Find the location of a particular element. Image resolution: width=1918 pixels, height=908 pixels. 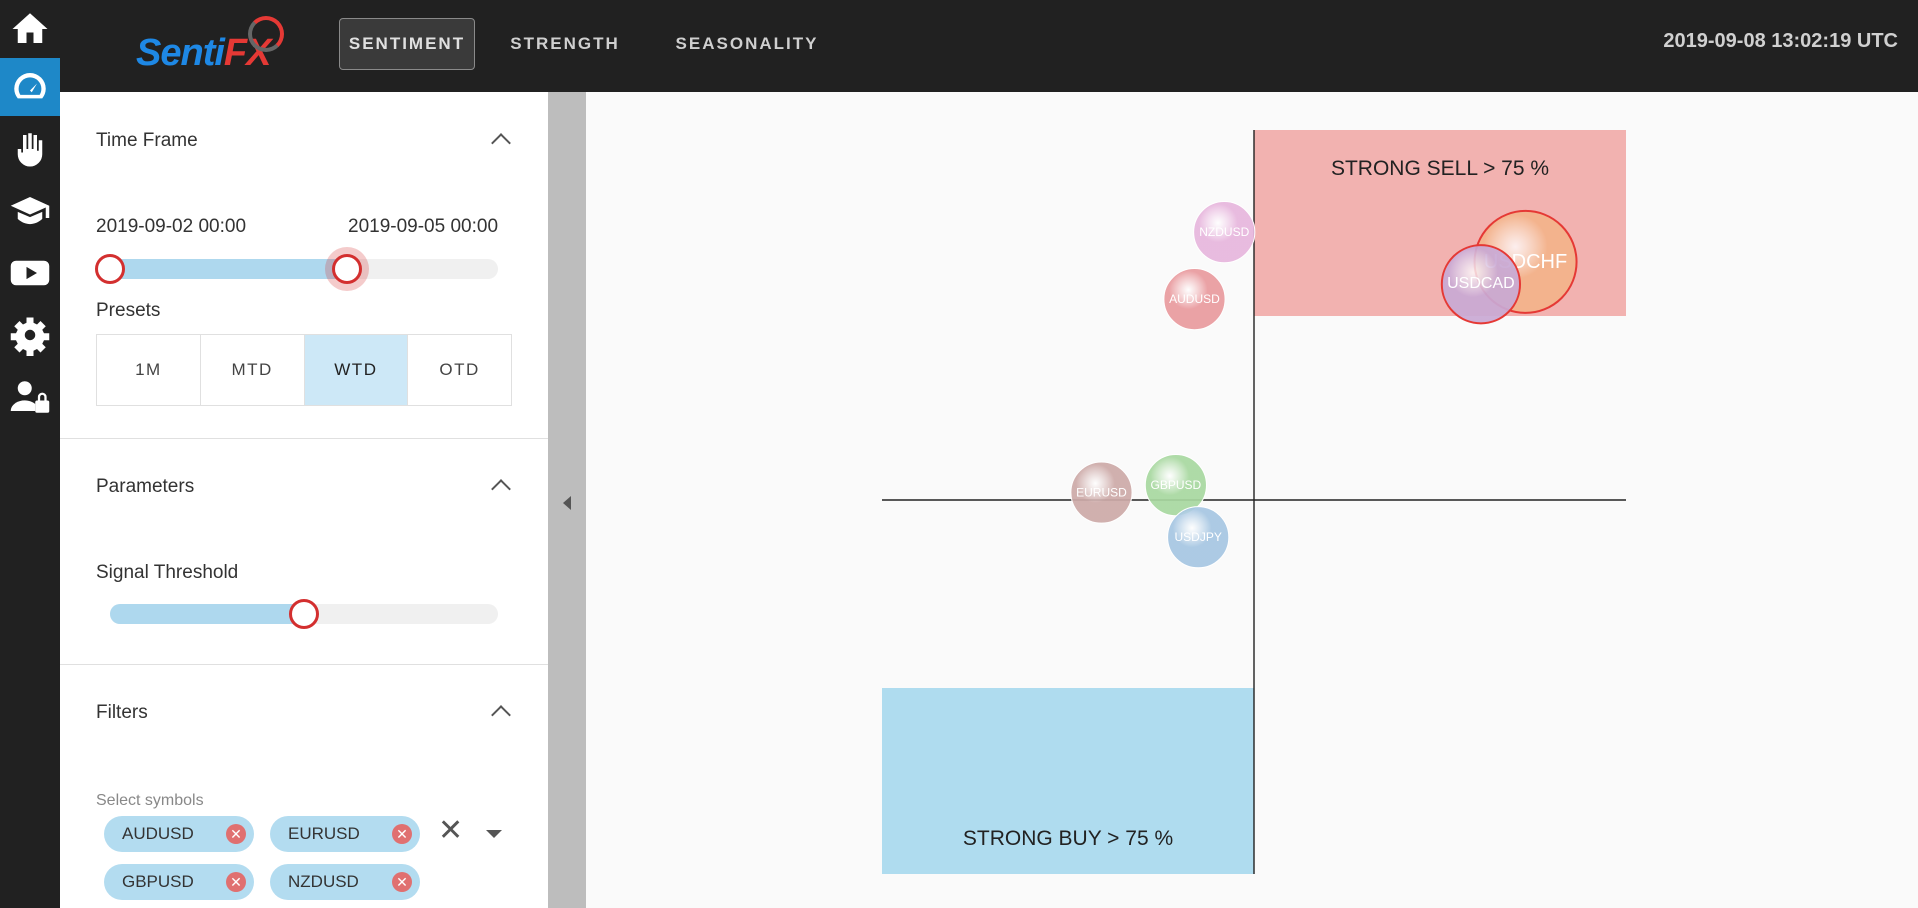

clear-selection-icon: ✕ is located at coordinates (451, 830).